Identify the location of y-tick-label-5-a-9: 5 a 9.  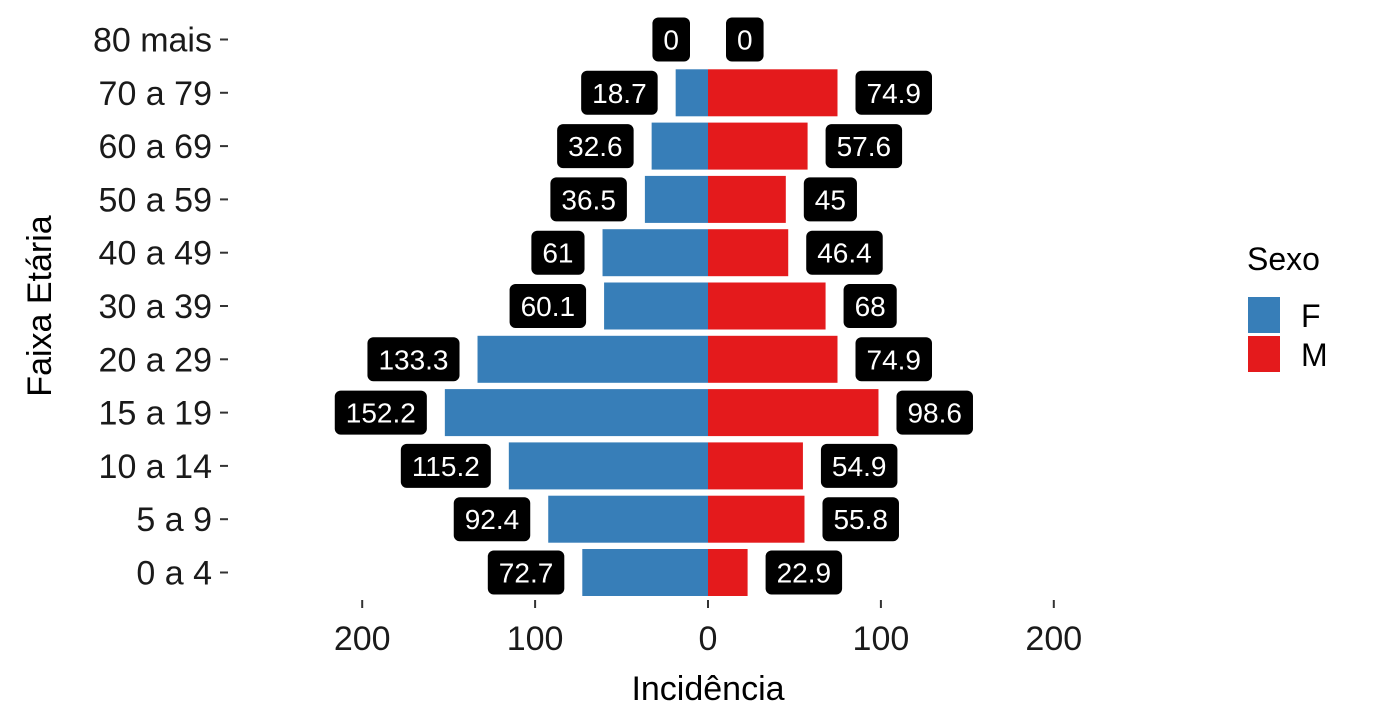
(174, 520).